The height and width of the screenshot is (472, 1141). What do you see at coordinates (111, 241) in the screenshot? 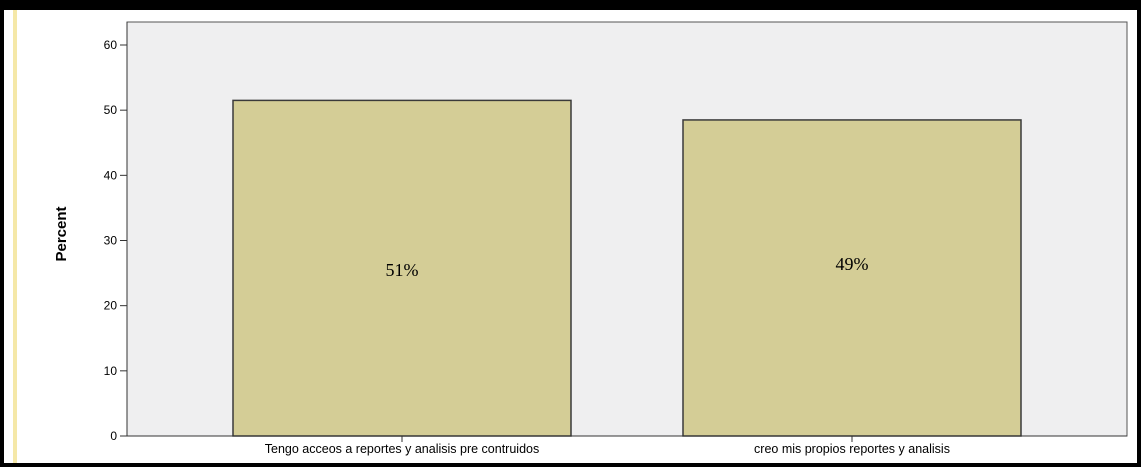
I see `y-tick-label: 30` at bounding box center [111, 241].